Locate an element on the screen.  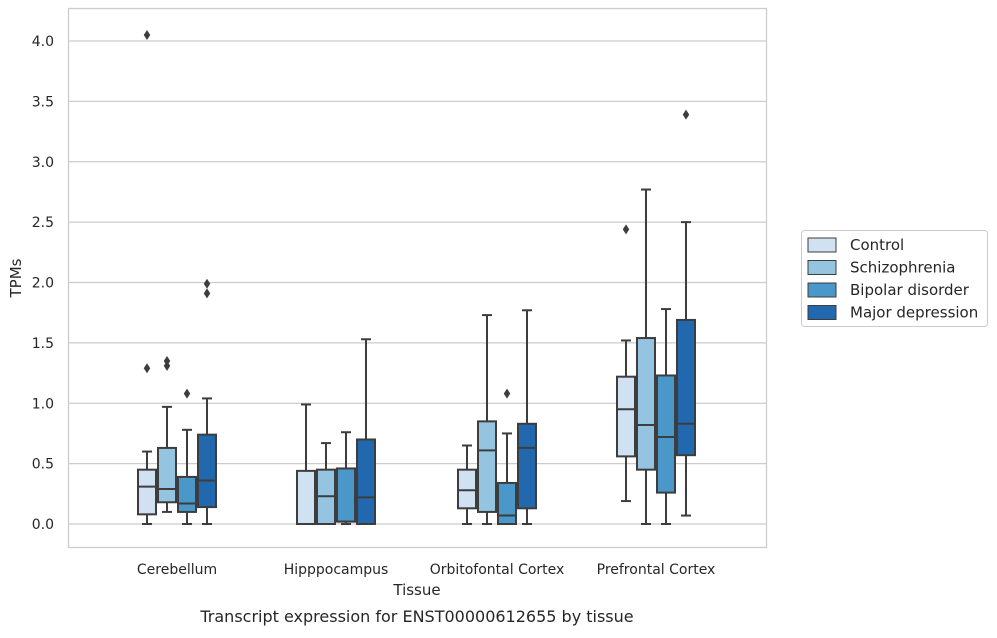
y-tick-label: 3.5 is located at coordinates (43, 102).